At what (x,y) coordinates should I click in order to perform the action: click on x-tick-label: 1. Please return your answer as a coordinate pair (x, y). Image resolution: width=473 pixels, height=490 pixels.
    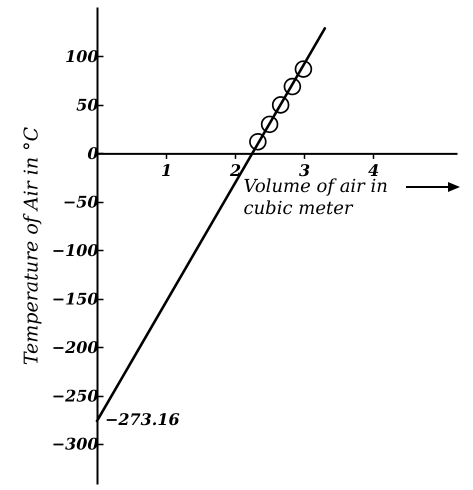
    Looking at the image, I should click on (166, 170).